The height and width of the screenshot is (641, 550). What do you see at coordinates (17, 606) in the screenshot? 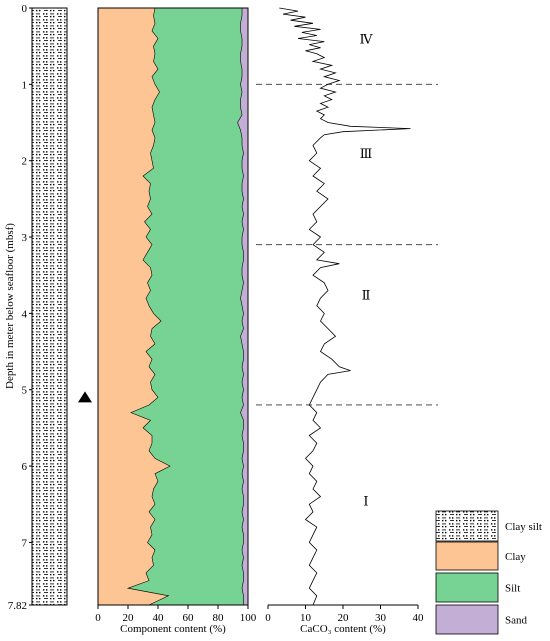
I see `depth-tick-label-8: 7.82` at bounding box center [17, 606].